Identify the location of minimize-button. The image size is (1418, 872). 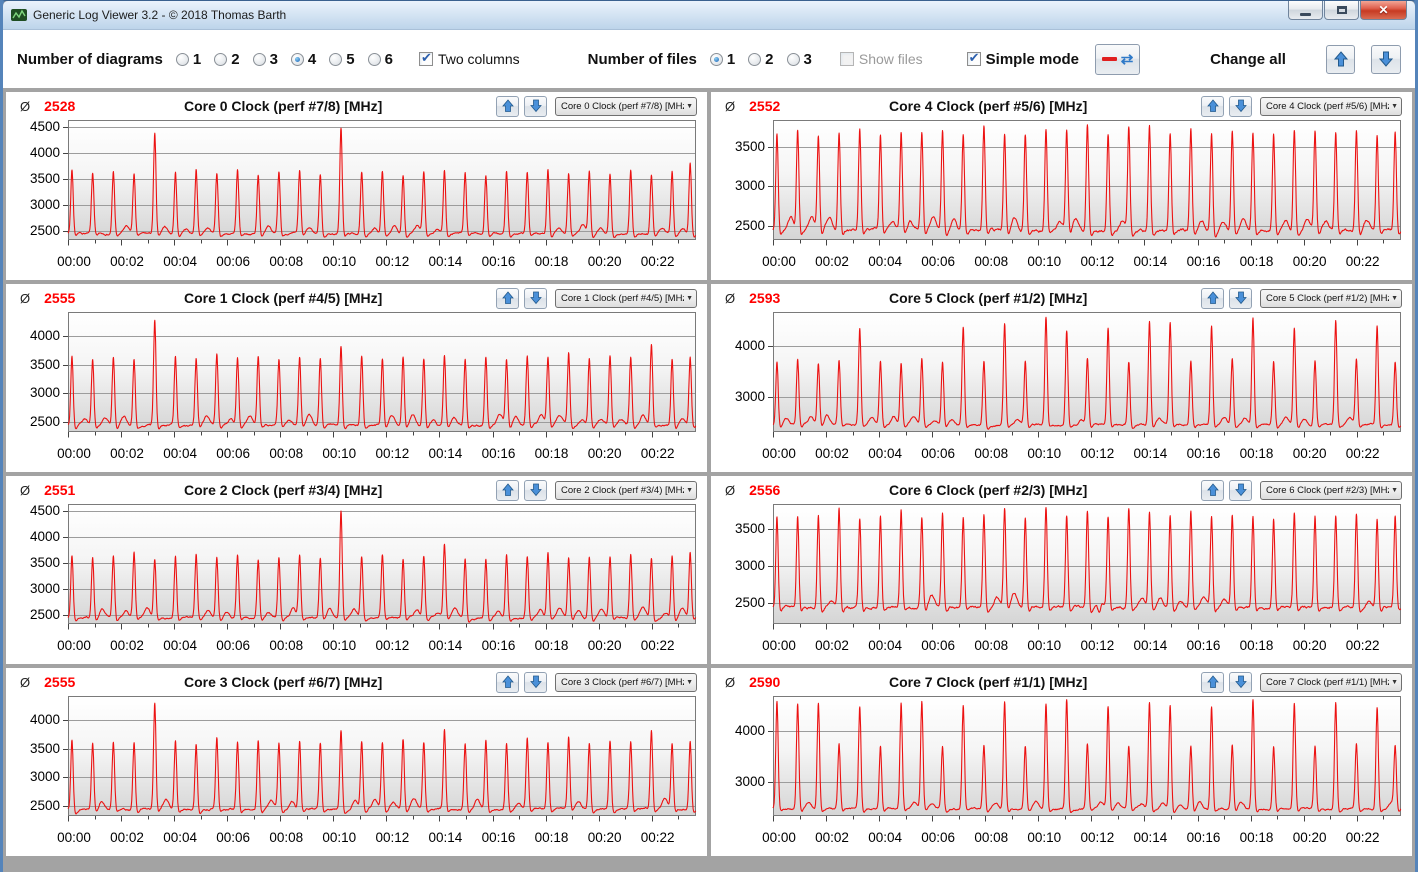
(1305, 10).